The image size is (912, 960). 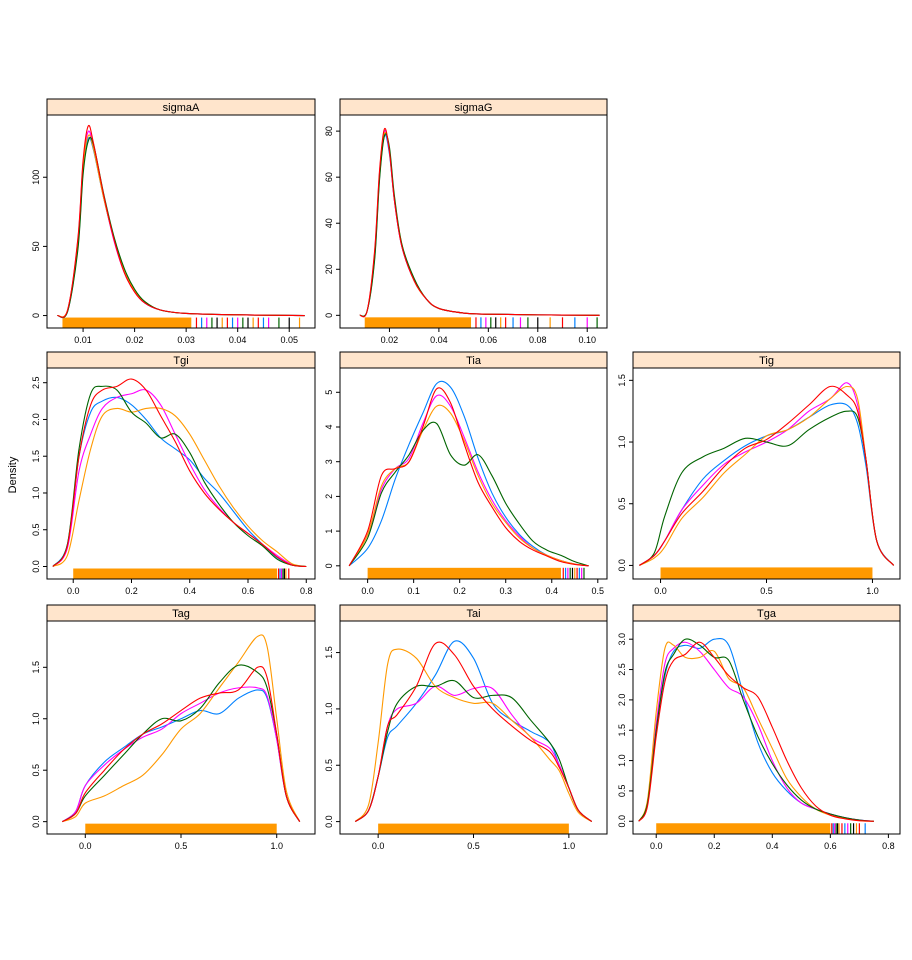 What do you see at coordinates (181, 614) in the screenshot?
I see `strip-title: Tag` at bounding box center [181, 614].